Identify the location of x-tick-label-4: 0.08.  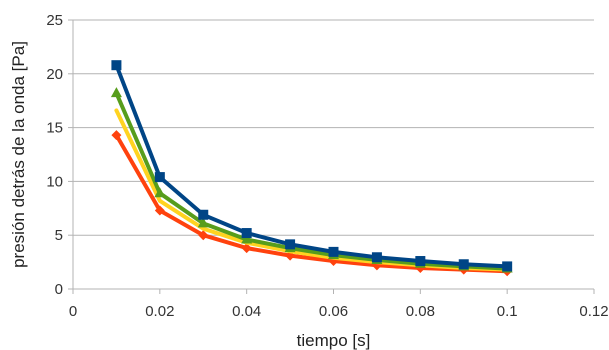
(420, 311).